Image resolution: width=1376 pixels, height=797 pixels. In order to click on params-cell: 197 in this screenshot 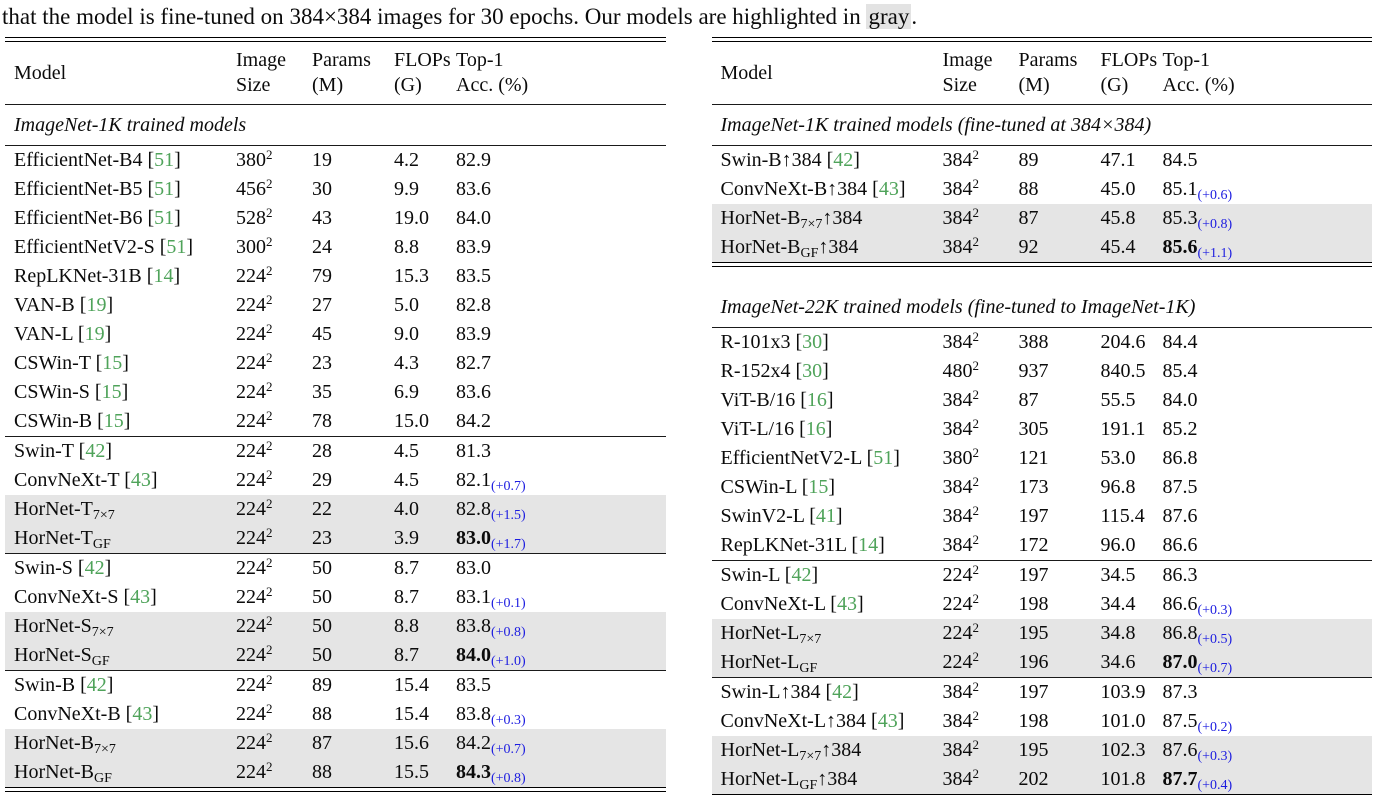, I will do `click(1060, 516)`.